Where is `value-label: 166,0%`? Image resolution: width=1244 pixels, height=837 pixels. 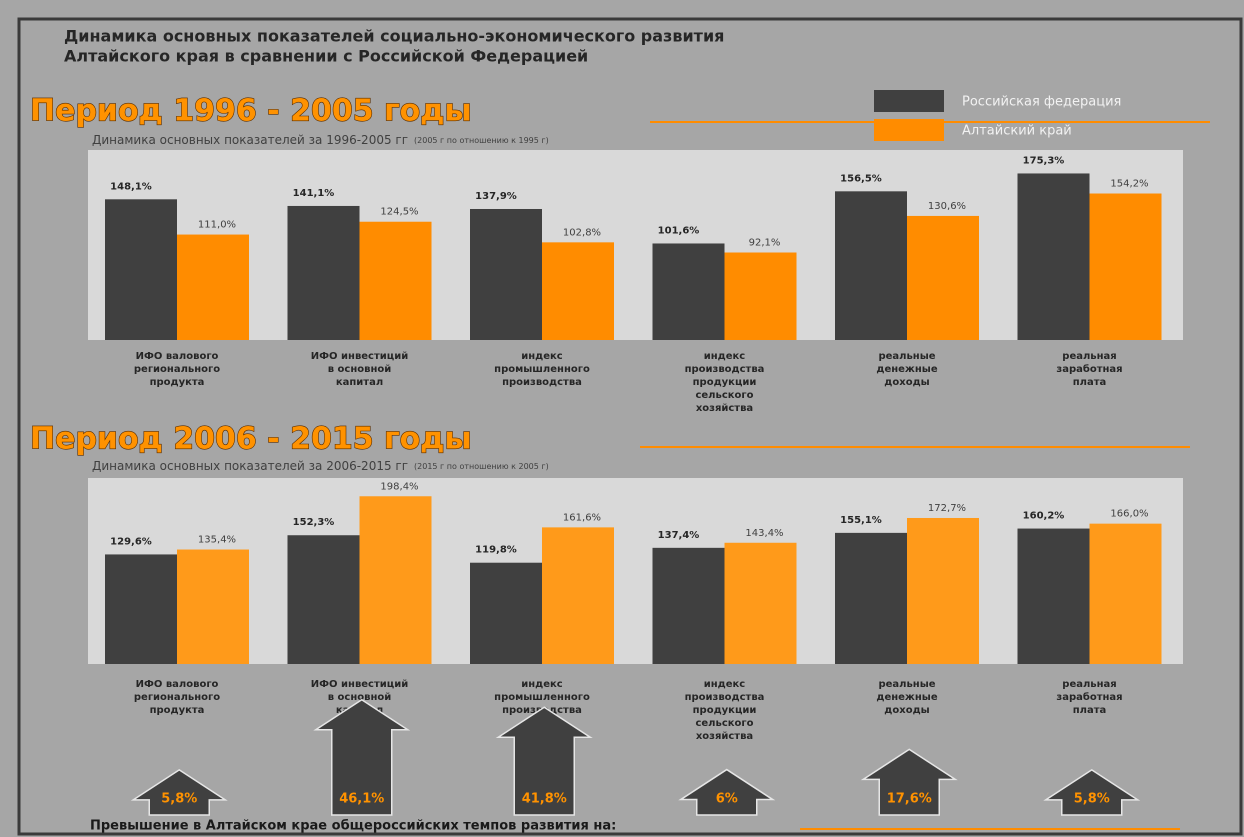 value-label: 166,0% is located at coordinates (1129, 514).